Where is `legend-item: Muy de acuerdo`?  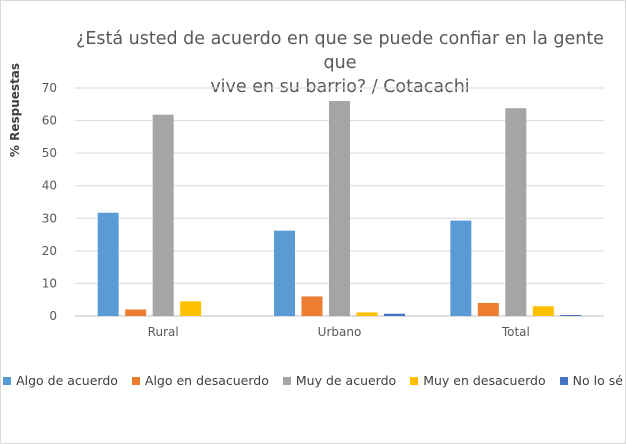
legend-item: Muy de acuerdo is located at coordinates (339, 380).